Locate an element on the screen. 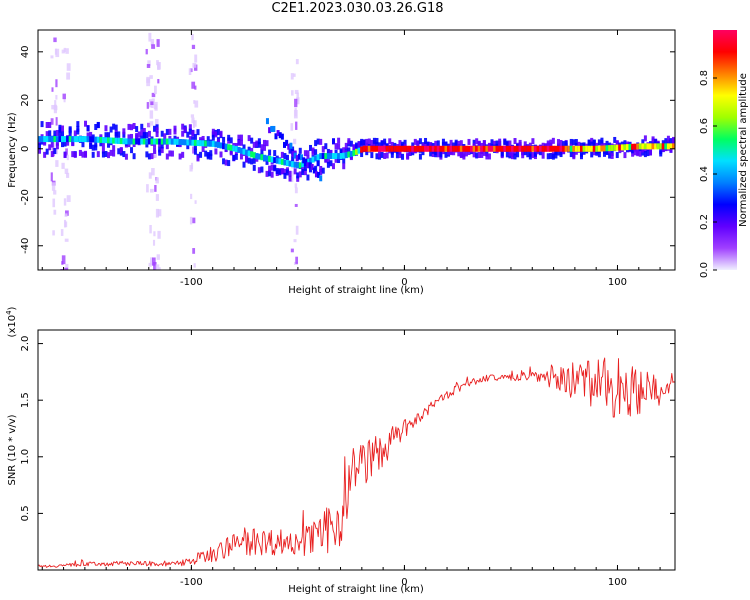 This screenshot has width=750, height=600. snr-y-multiplier: (x104) is located at coordinates (11, 321).